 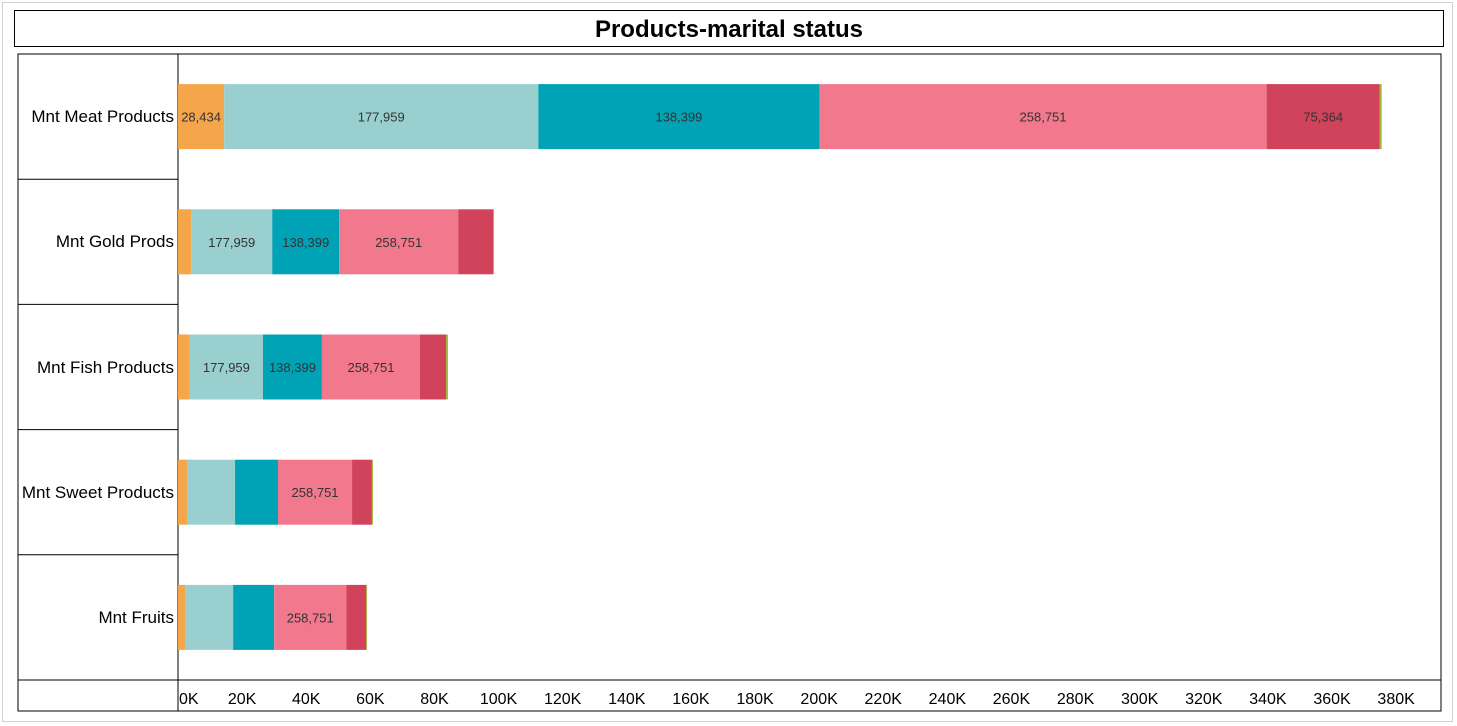 I want to click on x-tick-label: 0K, so click(x=189, y=699).